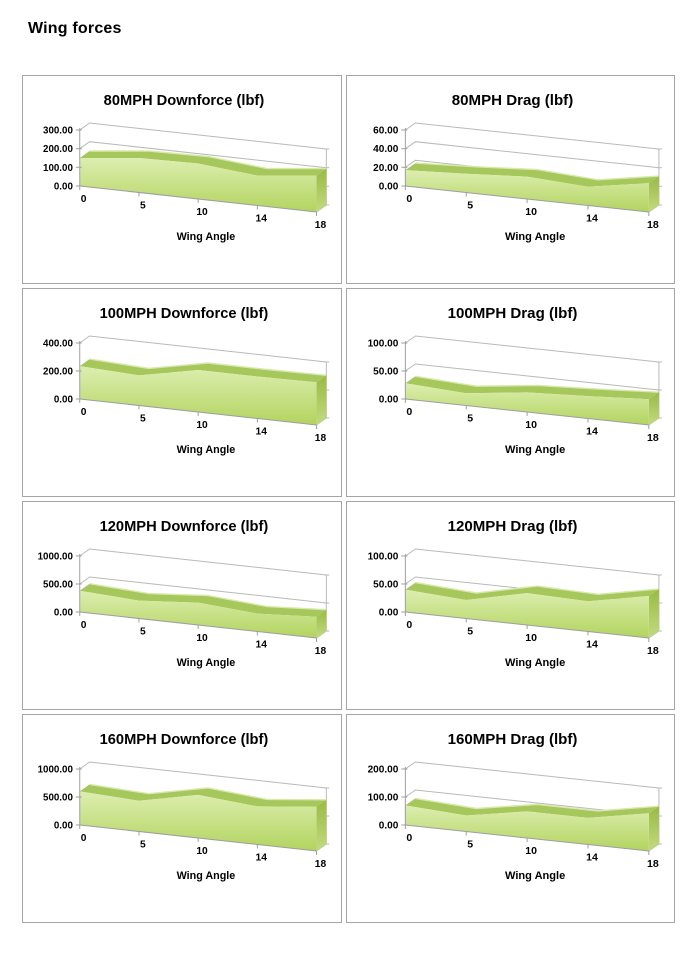  What do you see at coordinates (386, 131) in the screenshot?
I see `y-tick-label: 60.00` at bounding box center [386, 131].